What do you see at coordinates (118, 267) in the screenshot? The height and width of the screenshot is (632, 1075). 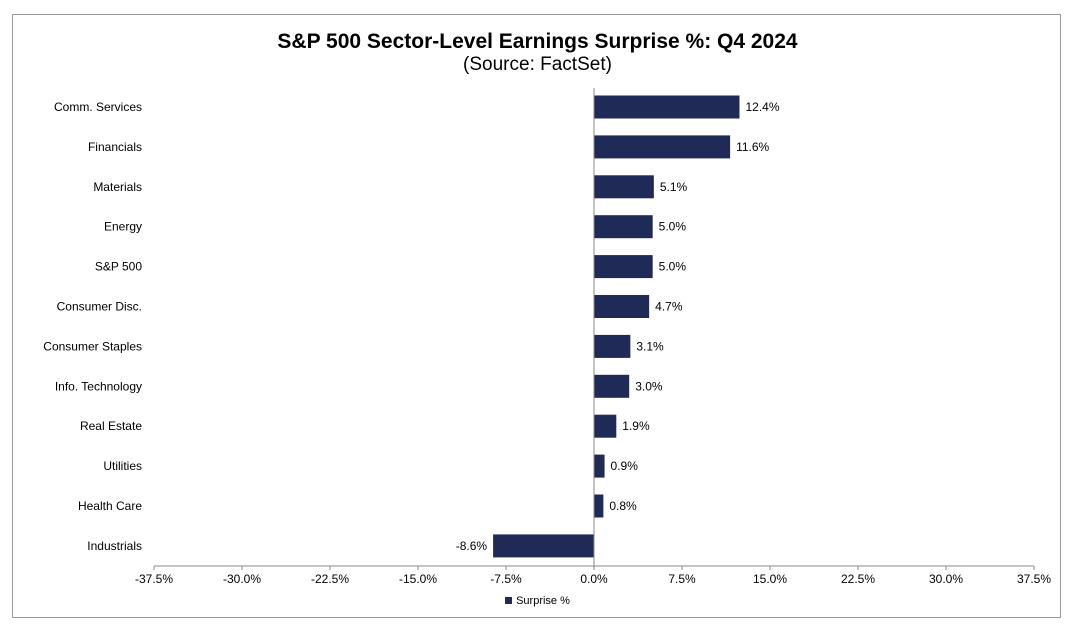 I see `category-label-4: S&P 500` at bounding box center [118, 267].